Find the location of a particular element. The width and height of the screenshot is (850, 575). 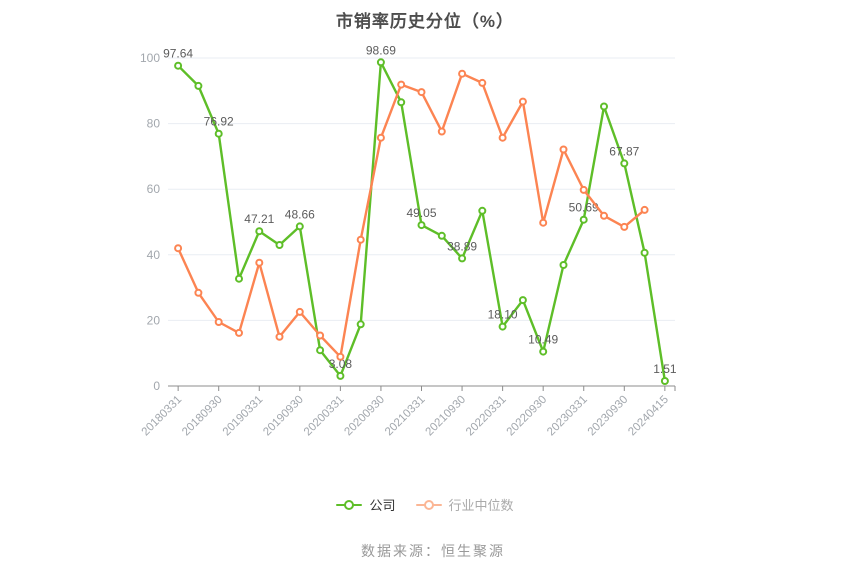

company-legend-marker-icon is located at coordinates (349, 504).